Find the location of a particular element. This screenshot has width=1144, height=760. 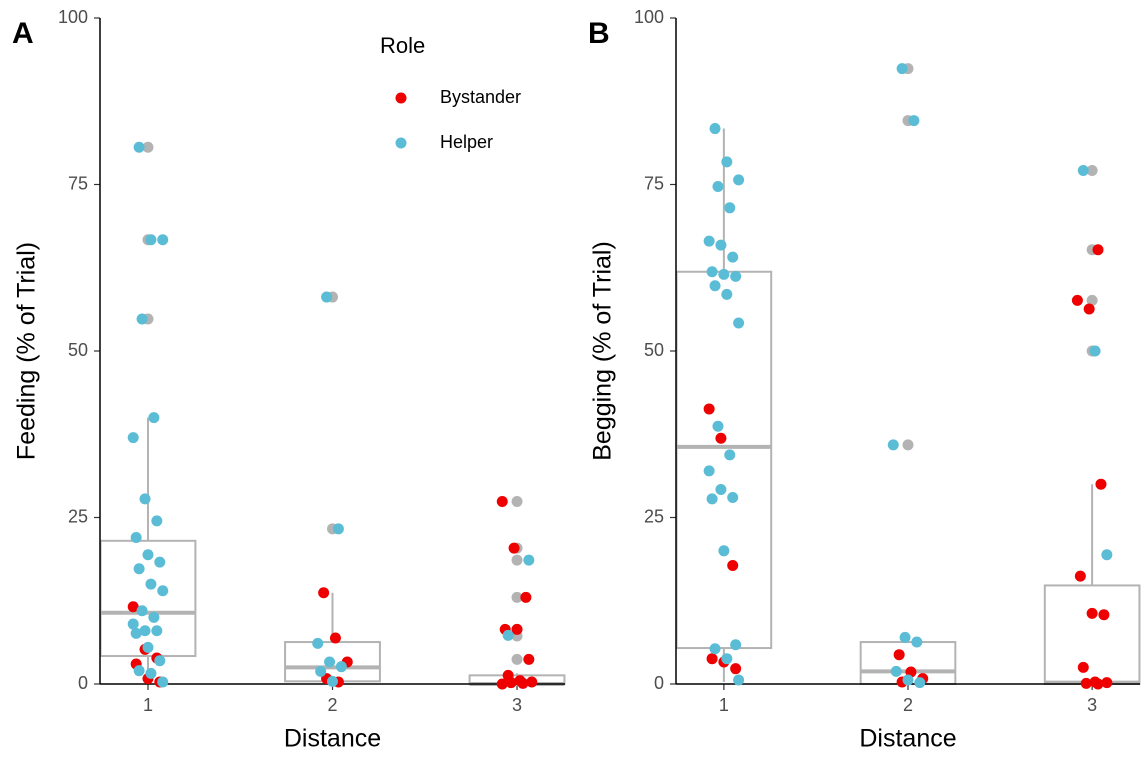

y-tick-label: 50 is located at coordinates (654, 350).